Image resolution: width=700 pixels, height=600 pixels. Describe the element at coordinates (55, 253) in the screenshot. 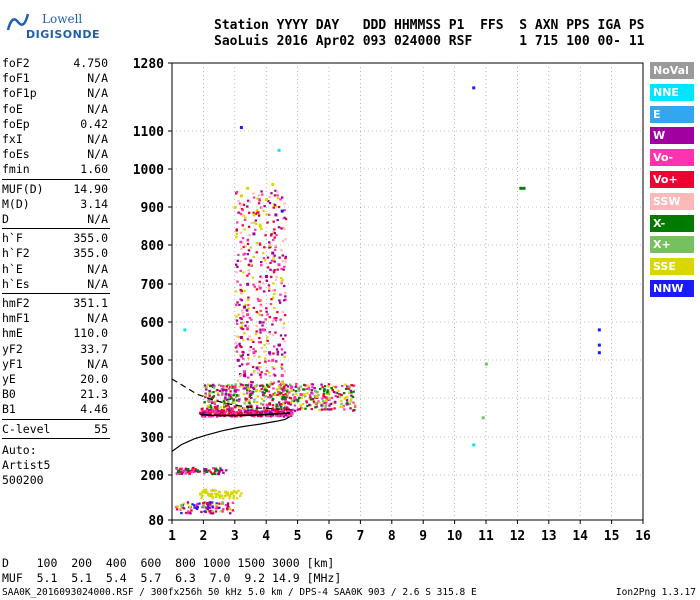

I see `param-row: h`F2 355.0` at that location.